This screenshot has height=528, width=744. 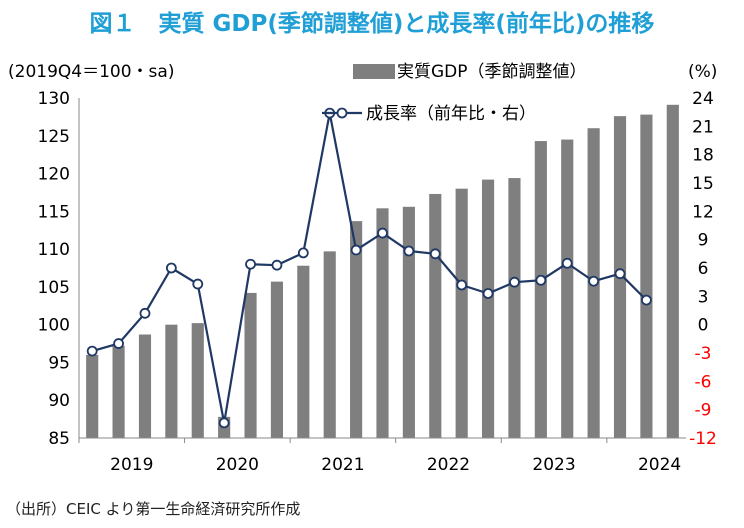 What do you see at coordinates (703, 382) in the screenshot?
I see `right-tick-label: -6` at bounding box center [703, 382].